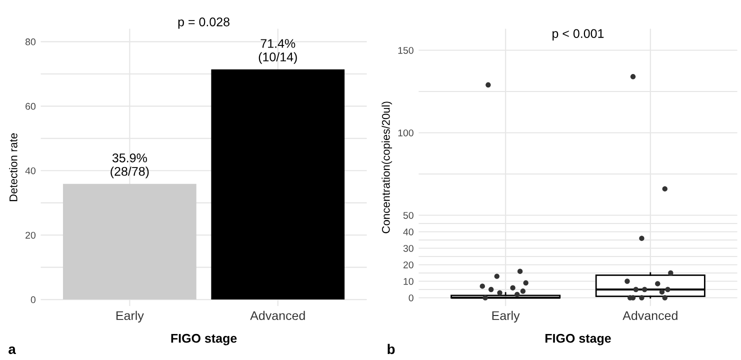 This screenshot has width=741, height=360. I want to click on annotation: p < 0.001, so click(578, 34).